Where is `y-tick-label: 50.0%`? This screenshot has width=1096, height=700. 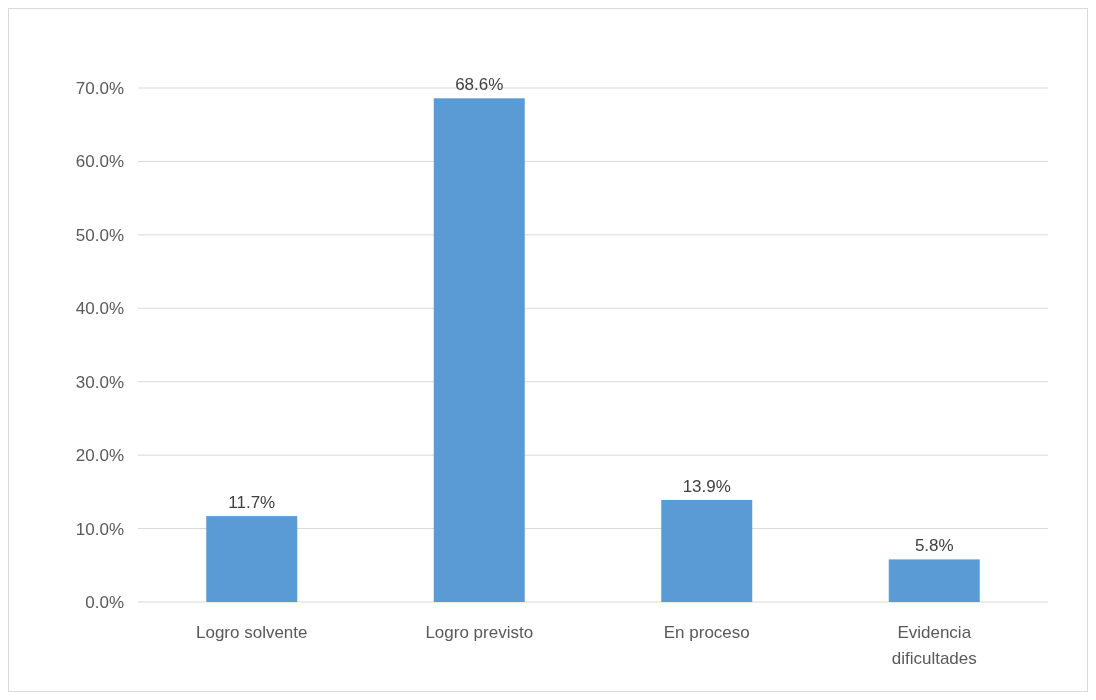 y-tick-label: 50.0% is located at coordinates (99, 235).